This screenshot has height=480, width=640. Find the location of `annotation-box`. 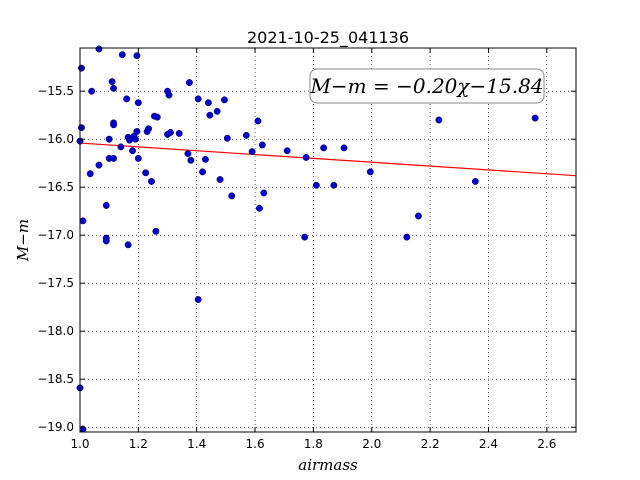

annotation-box is located at coordinates (427, 86).